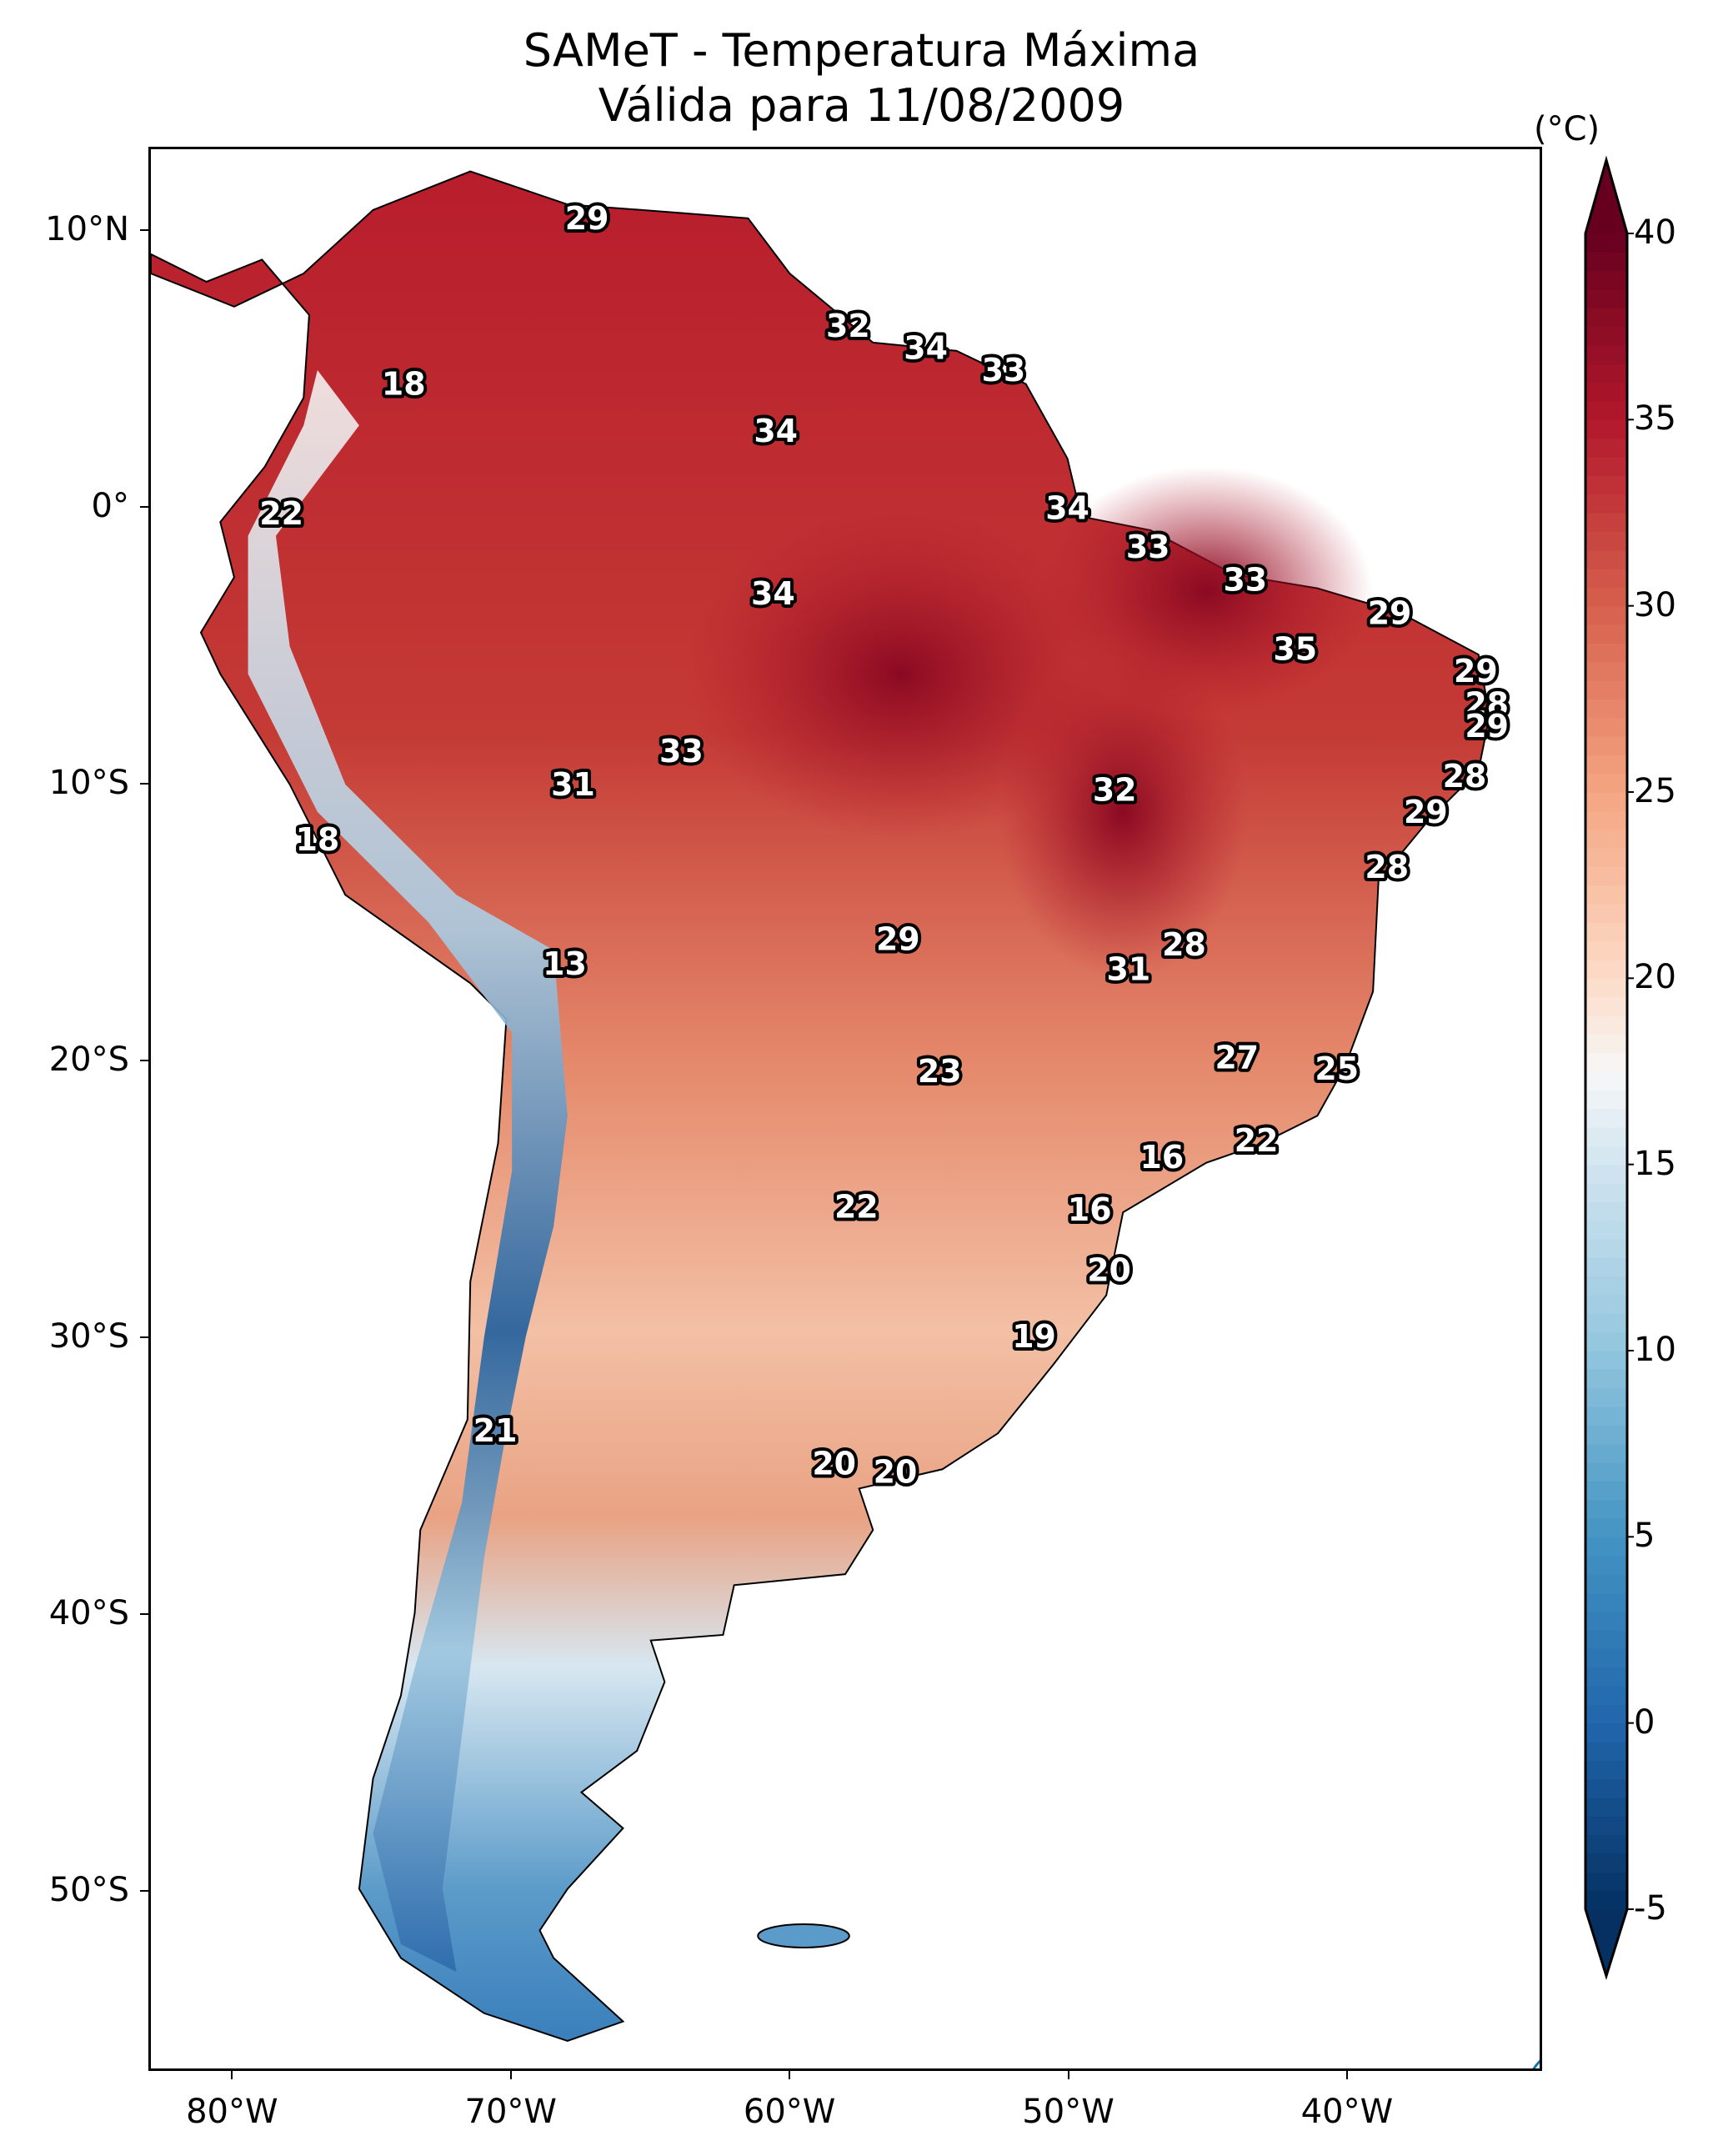 The width and height of the screenshot is (1723, 2156). What do you see at coordinates (1609, 1068) in the screenshot?
I see `colorbar` at bounding box center [1609, 1068].